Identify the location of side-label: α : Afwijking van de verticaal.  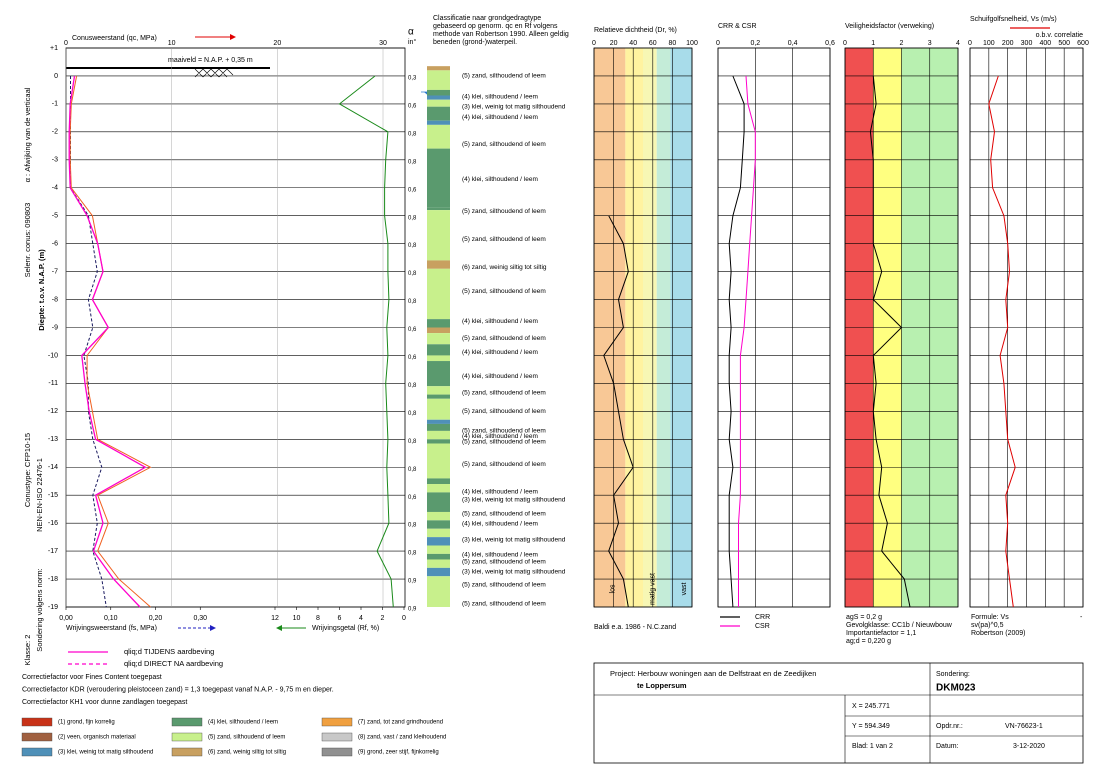
(27, 134).